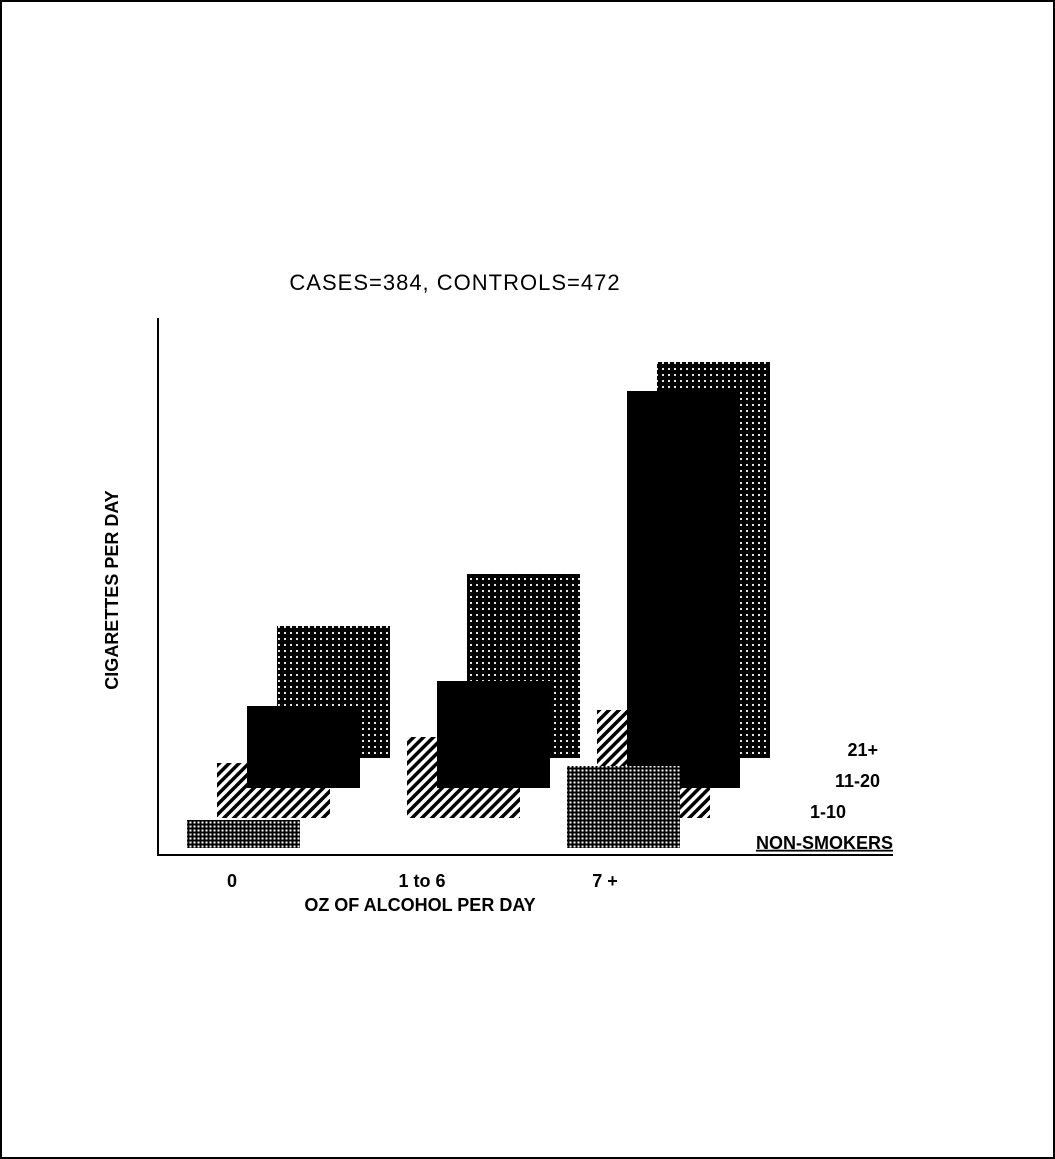  Describe the element at coordinates (232, 881) in the screenshot. I see `x-tick-label: 0` at that location.